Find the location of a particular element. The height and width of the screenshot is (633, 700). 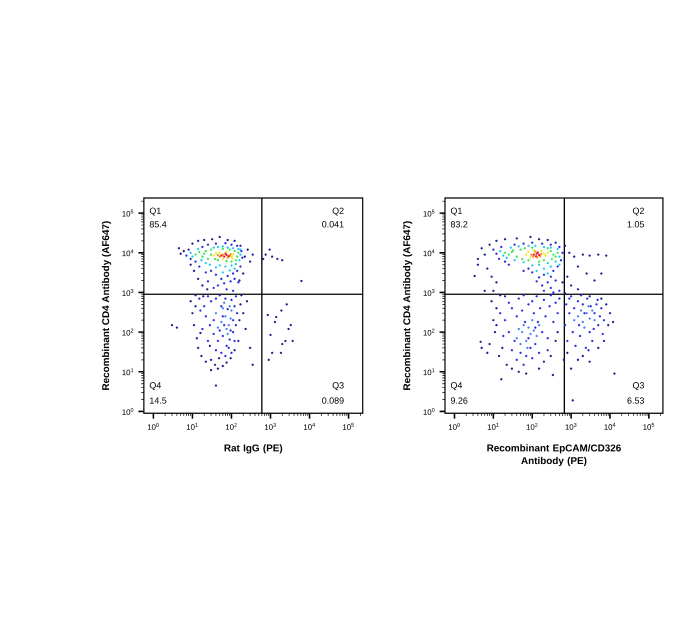

annotation: 1.05 is located at coordinates (636, 224).